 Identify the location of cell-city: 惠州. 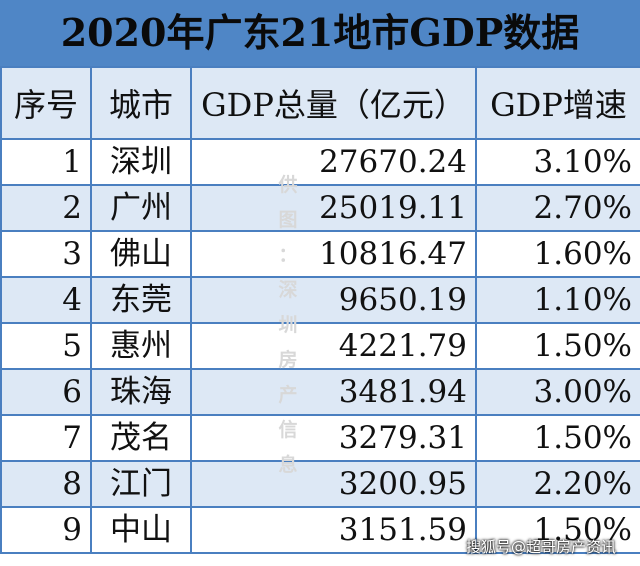
(141, 346).